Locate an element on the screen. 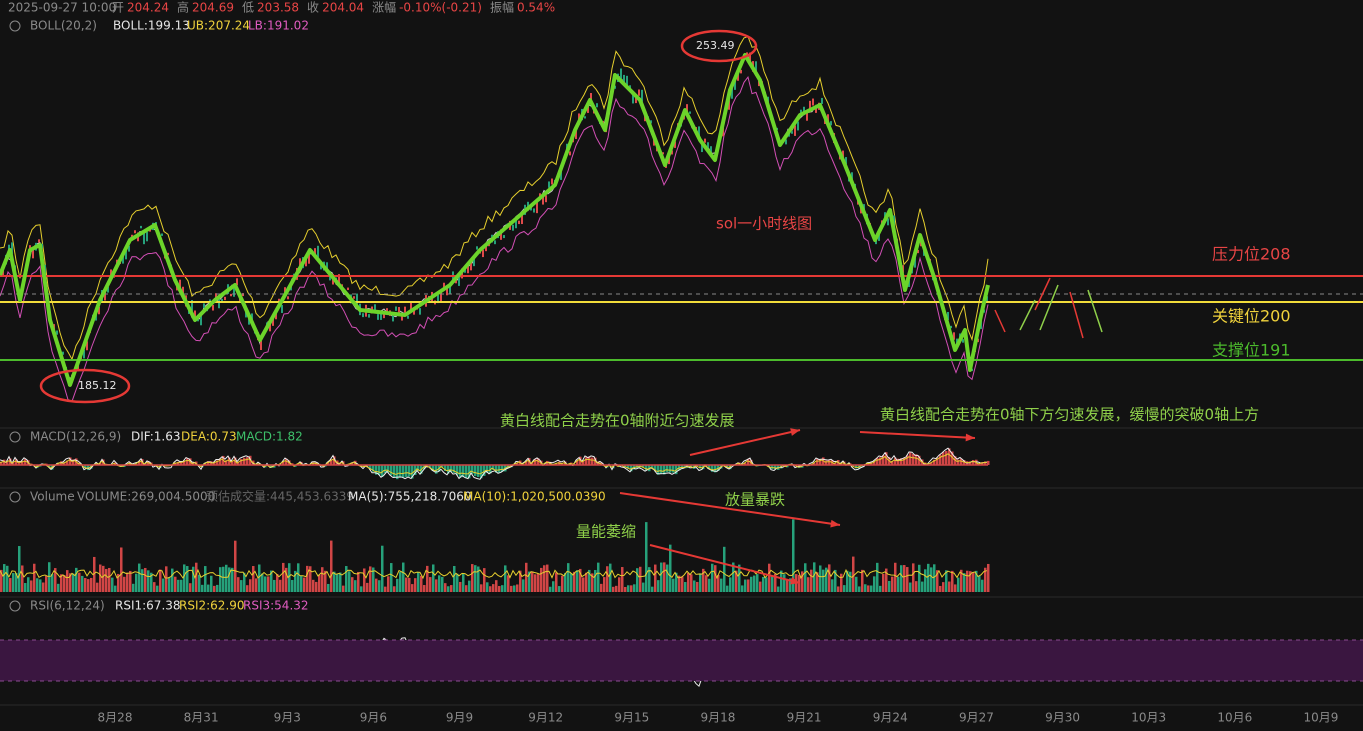 This screenshot has height=731, width=1363. support-label: 支撑位191 is located at coordinates (1251, 350).